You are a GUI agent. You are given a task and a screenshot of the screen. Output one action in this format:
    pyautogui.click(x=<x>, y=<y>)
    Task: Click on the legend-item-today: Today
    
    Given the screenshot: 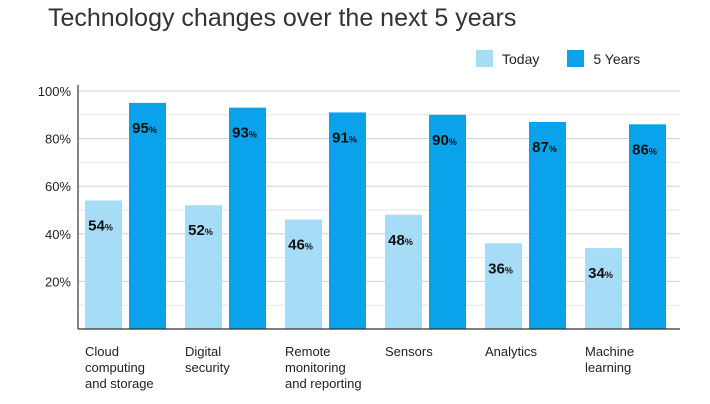 What is the action you would take?
    pyautogui.click(x=507, y=58)
    